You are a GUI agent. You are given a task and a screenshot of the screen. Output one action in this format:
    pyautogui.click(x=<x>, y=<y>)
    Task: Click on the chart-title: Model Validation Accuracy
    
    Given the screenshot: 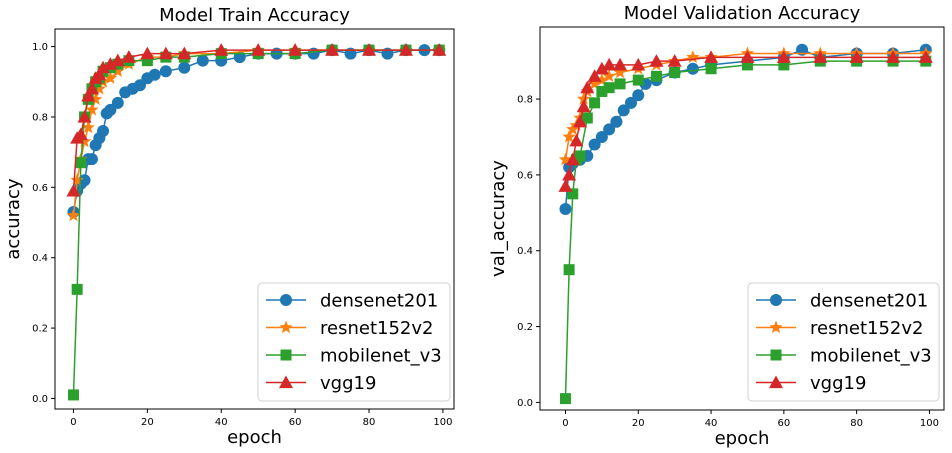 What is the action you would take?
    pyautogui.click(x=742, y=13)
    